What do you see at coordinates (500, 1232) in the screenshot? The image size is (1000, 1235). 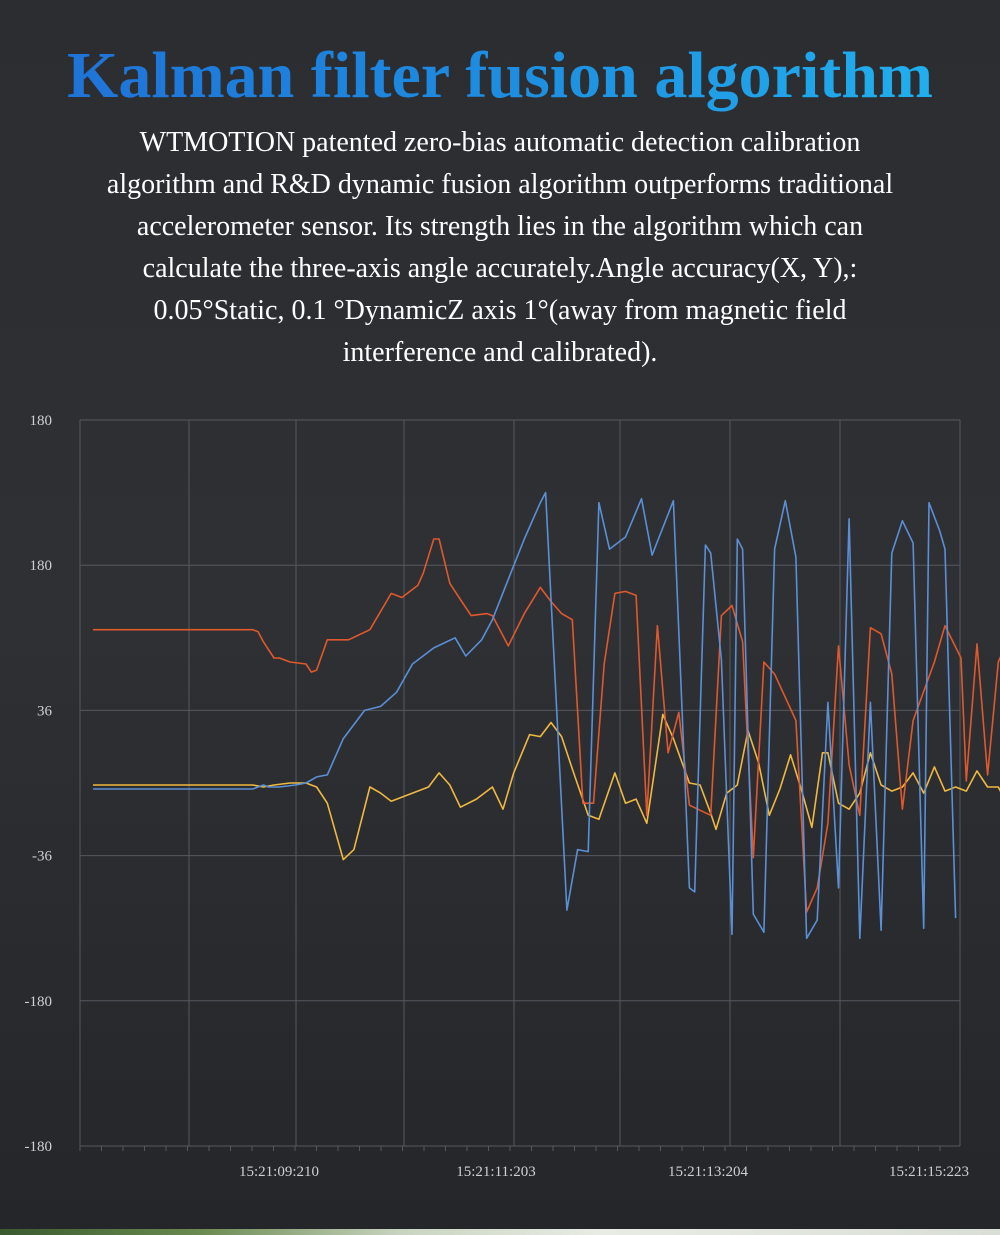 I see `bottom-decor-strip` at bounding box center [500, 1232].